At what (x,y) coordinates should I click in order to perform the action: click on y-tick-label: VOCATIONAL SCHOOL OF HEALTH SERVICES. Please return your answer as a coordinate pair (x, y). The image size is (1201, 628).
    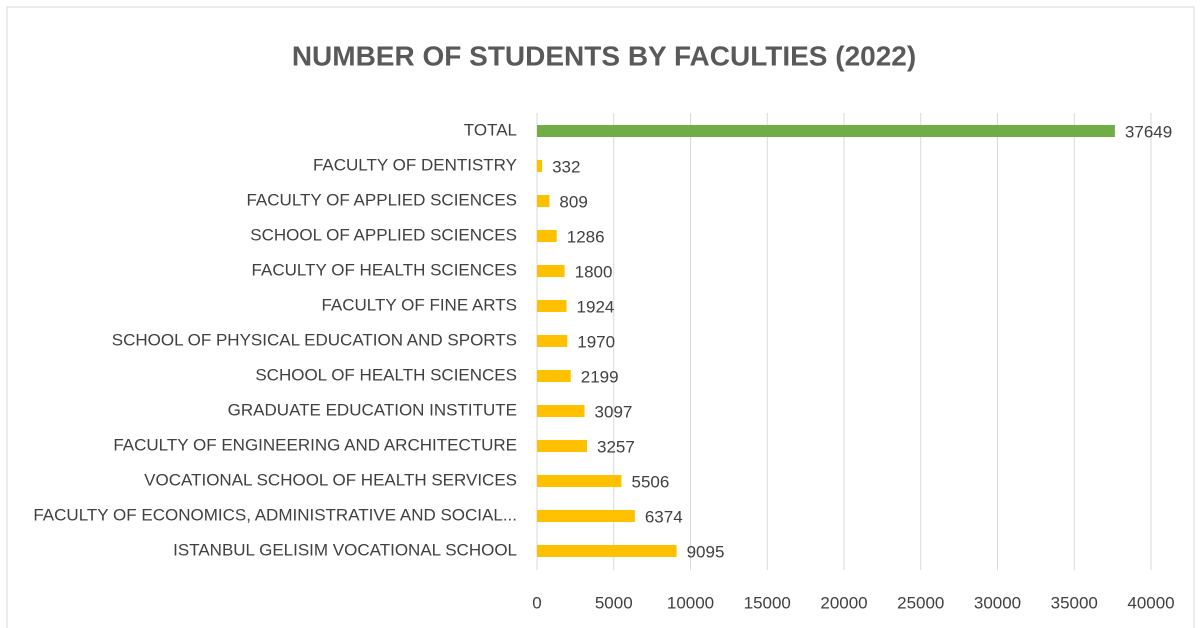
    Looking at the image, I should click on (330, 479).